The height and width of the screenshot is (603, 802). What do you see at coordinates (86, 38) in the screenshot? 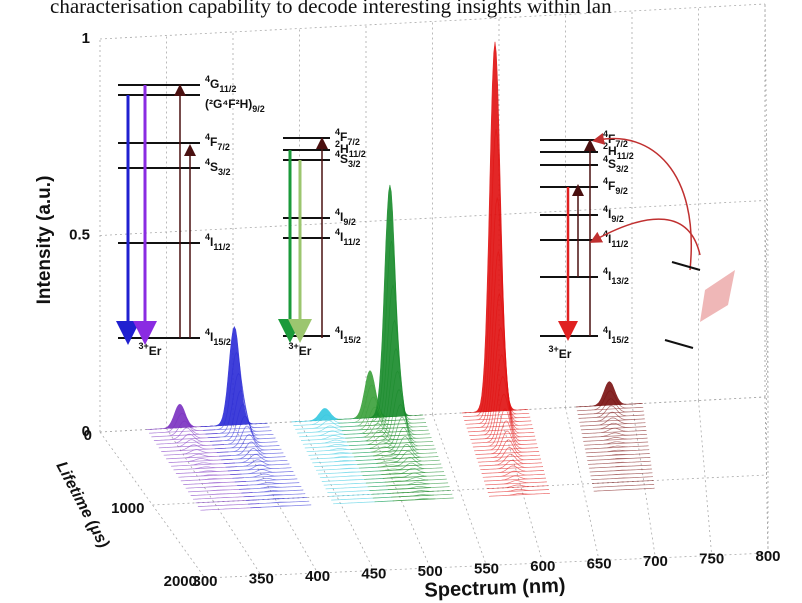
I see `z-tick-label: 1` at bounding box center [86, 38].